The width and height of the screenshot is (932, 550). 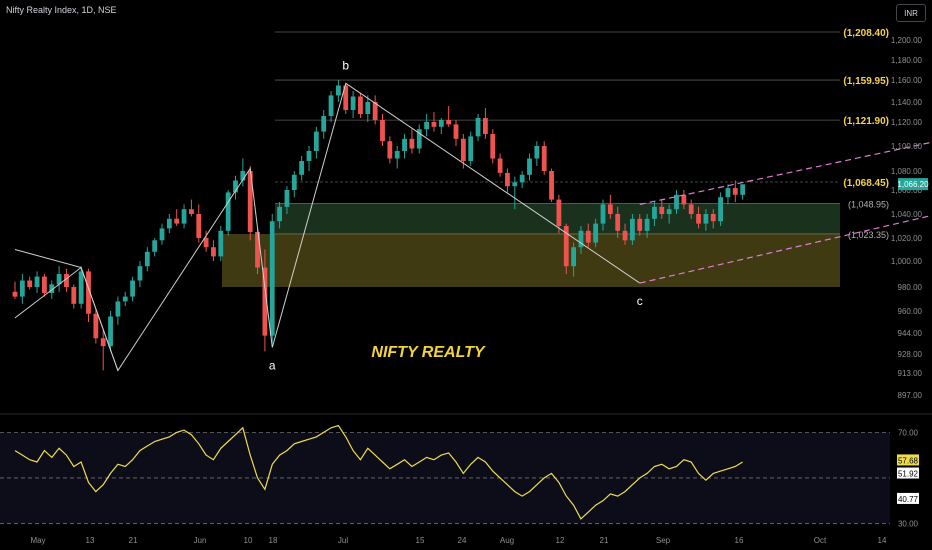 I want to click on y-tick-label-6: 1,080.00, so click(x=907, y=171).